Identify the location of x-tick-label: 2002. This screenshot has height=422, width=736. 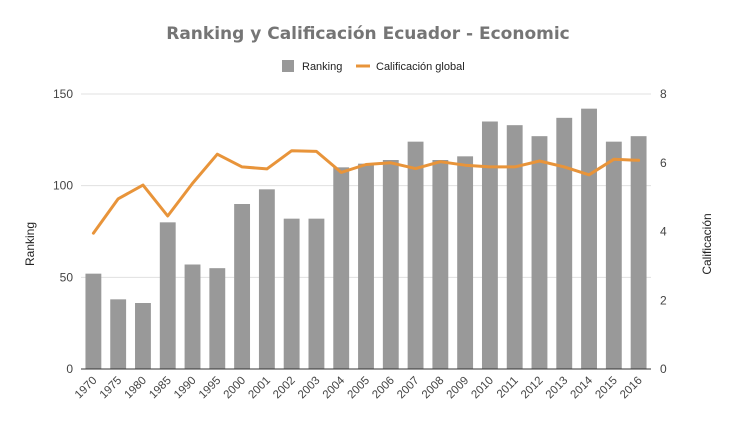
(284, 388).